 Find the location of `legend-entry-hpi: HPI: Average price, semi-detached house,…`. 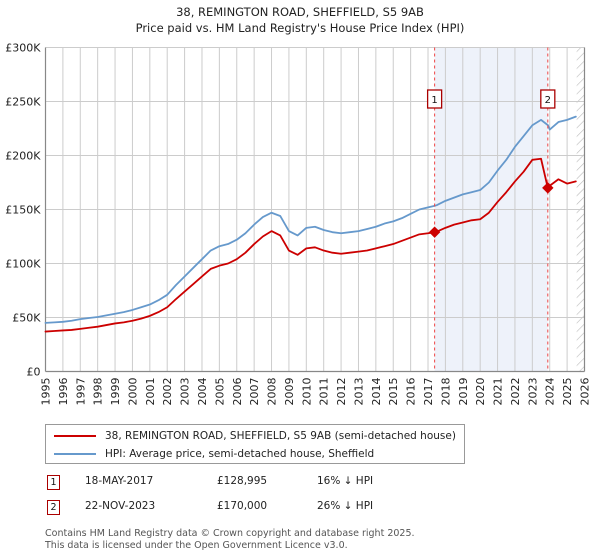

legend-entry-hpi: HPI: Average price, semi-detached house,… is located at coordinates (214, 454).